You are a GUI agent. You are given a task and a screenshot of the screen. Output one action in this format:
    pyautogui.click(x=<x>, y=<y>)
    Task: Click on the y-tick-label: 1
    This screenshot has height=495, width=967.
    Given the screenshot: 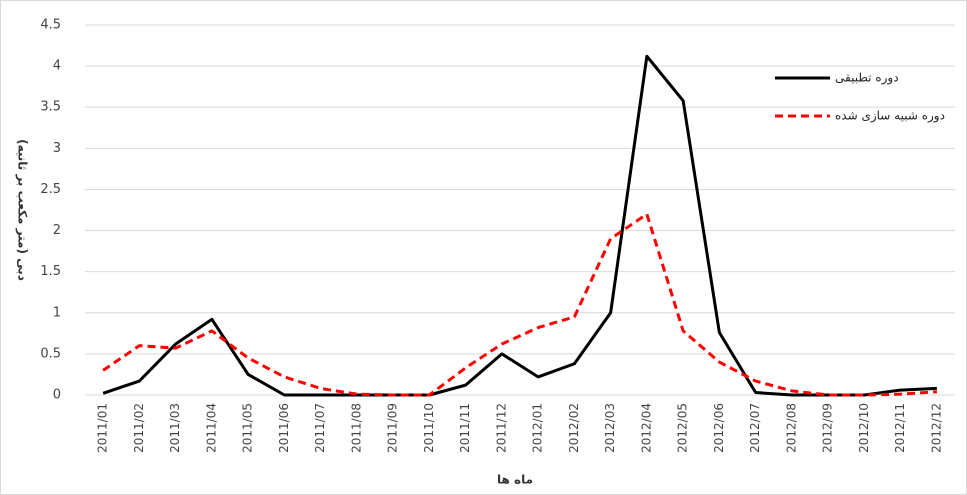 What is the action you would take?
    pyautogui.click(x=57, y=312)
    